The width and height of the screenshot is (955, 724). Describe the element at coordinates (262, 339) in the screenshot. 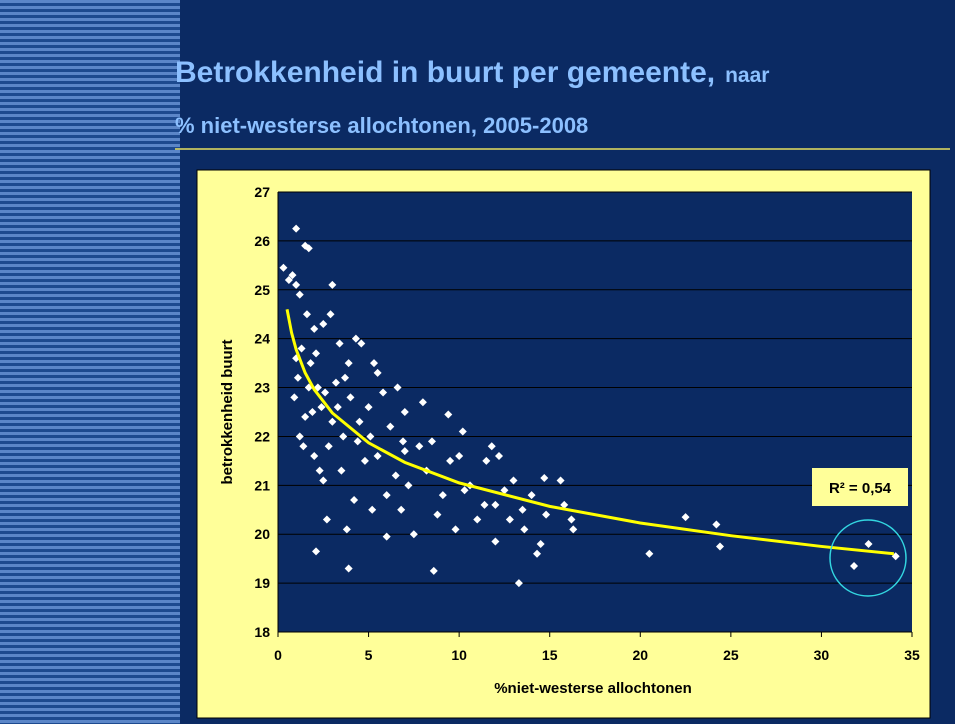

I see `y-tick-label: 24` at that location.